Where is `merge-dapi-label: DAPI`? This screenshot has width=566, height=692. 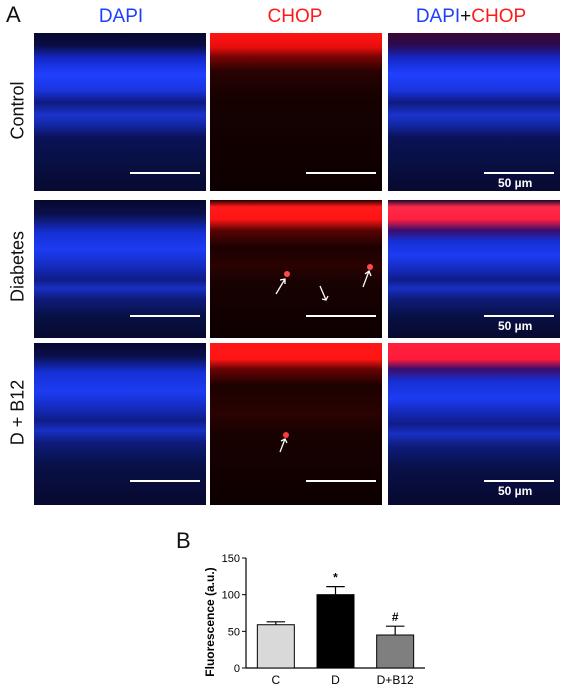 merge-dapi-label: DAPI is located at coordinates (438, 16).